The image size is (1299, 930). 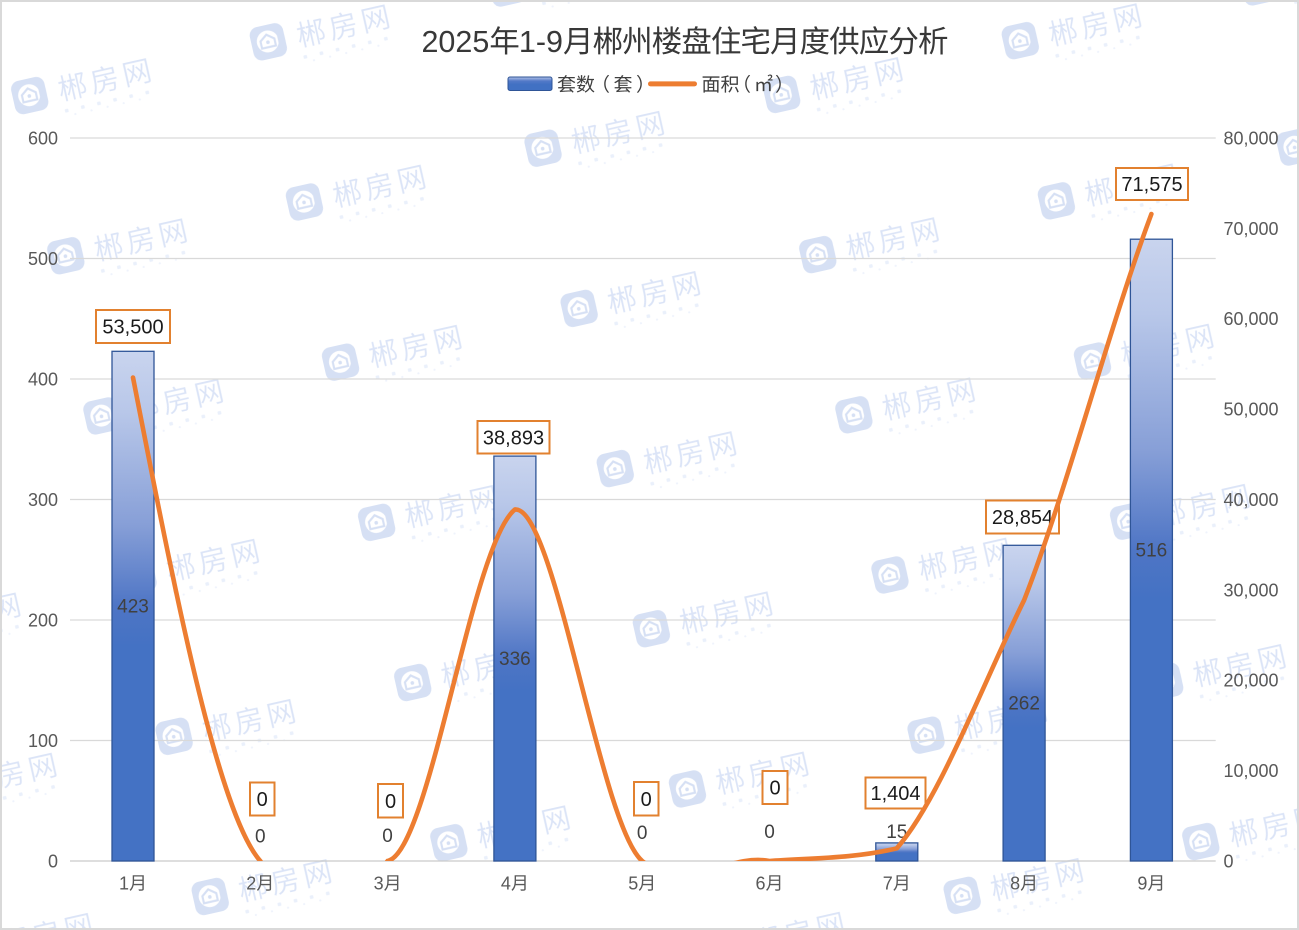 What do you see at coordinates (1251, 771) in the screenshot?
I see `svg-text: 10,000` at bounding box center [1251, 771].